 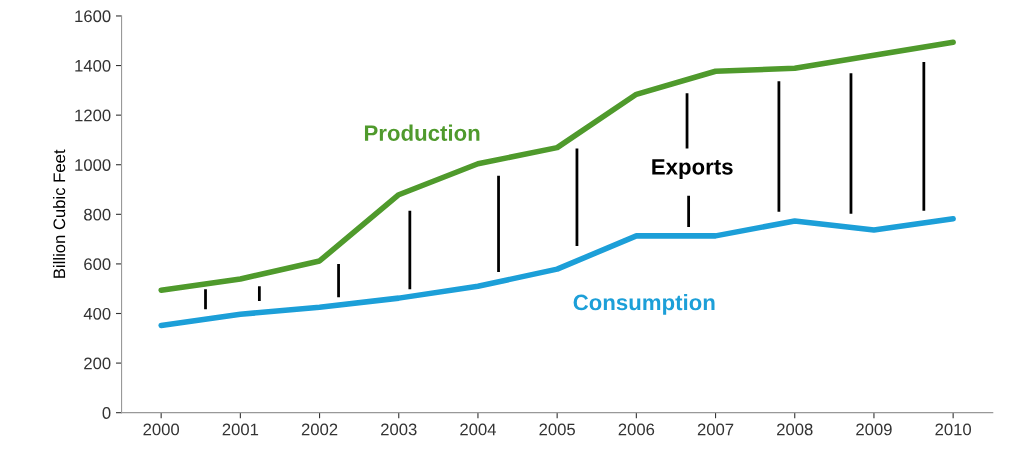 I want to click on y-tick-label: 600, so click(x=97, y=264).